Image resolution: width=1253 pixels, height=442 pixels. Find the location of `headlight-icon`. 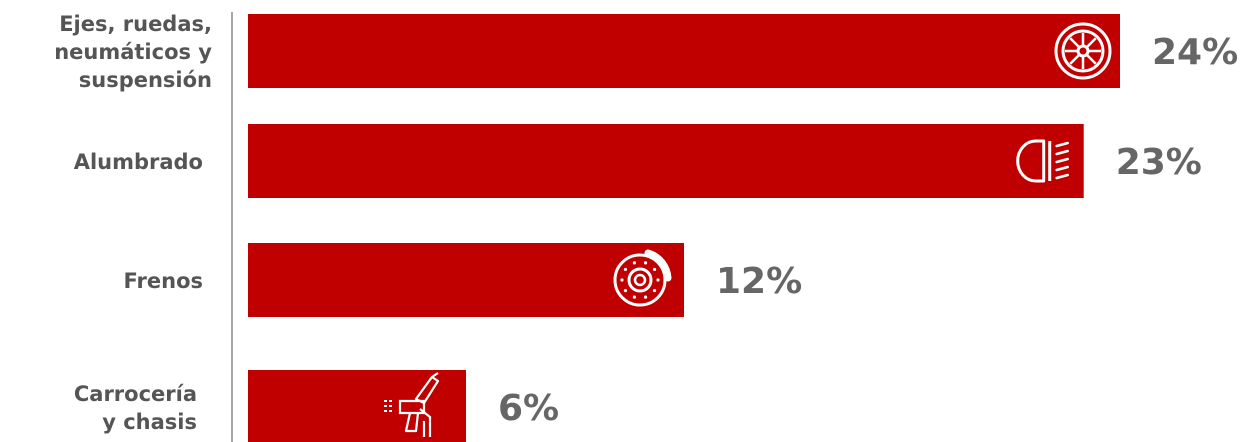

headlight-icon is located at coordinates (1042, 161).